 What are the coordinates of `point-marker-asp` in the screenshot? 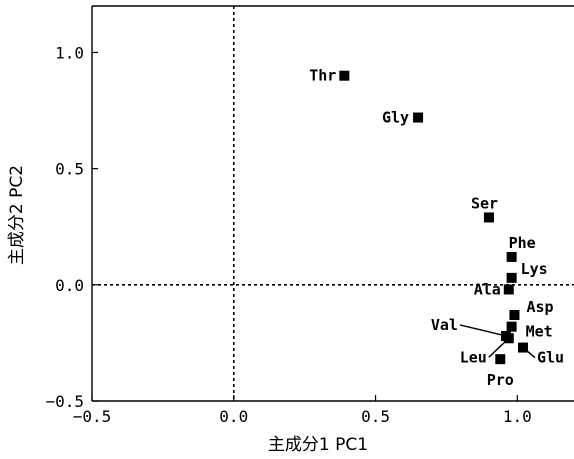 It's located at (514, 315).